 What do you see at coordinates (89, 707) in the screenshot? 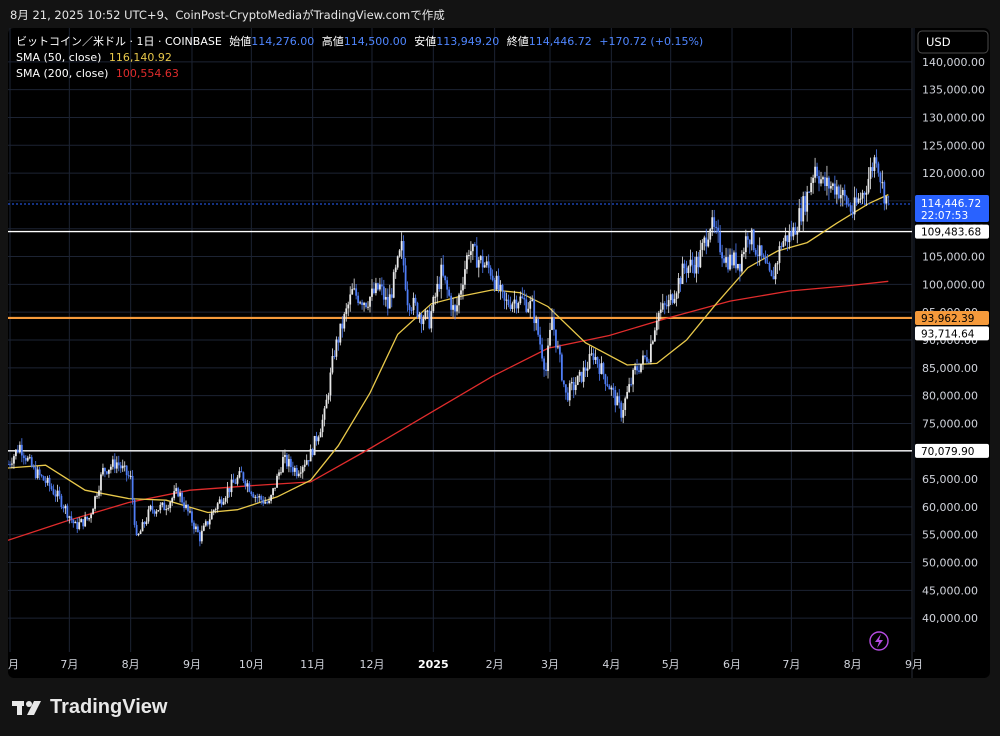
I see `tradingview-logo: TradingView` at bounding box center [89, 707].